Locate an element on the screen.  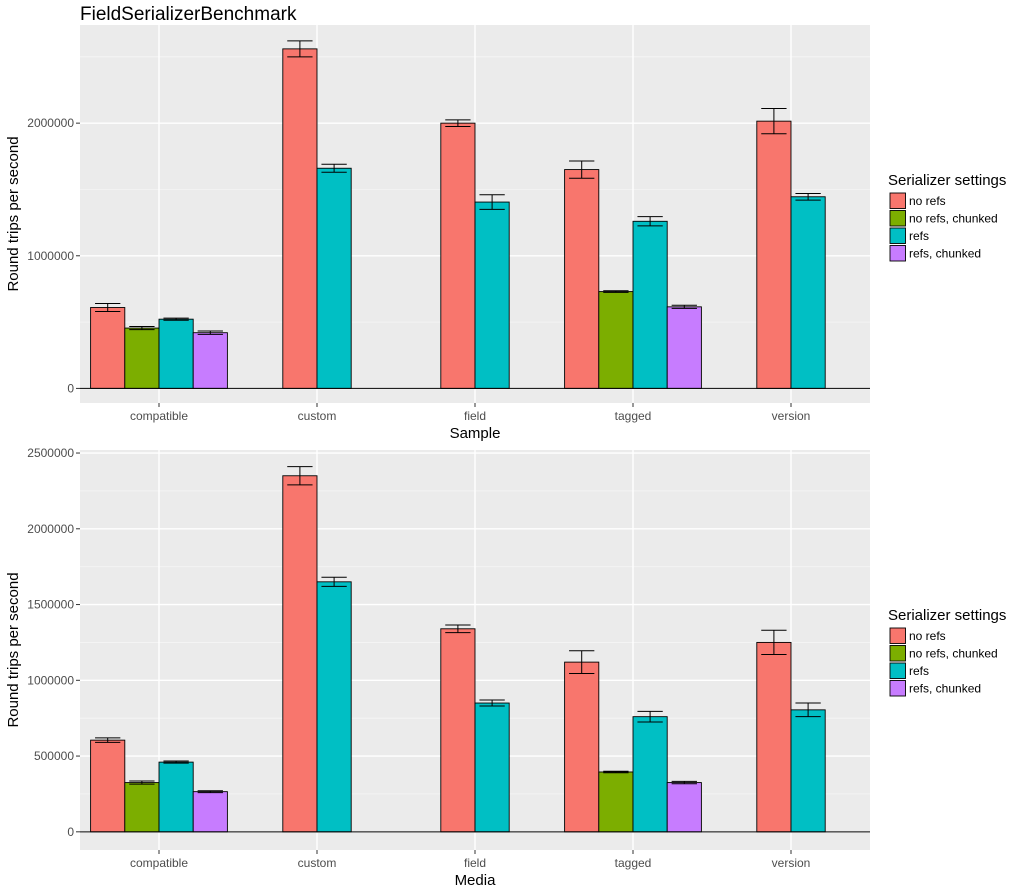
y-tick-label: 2500000 is located at coordinates (50, 453).